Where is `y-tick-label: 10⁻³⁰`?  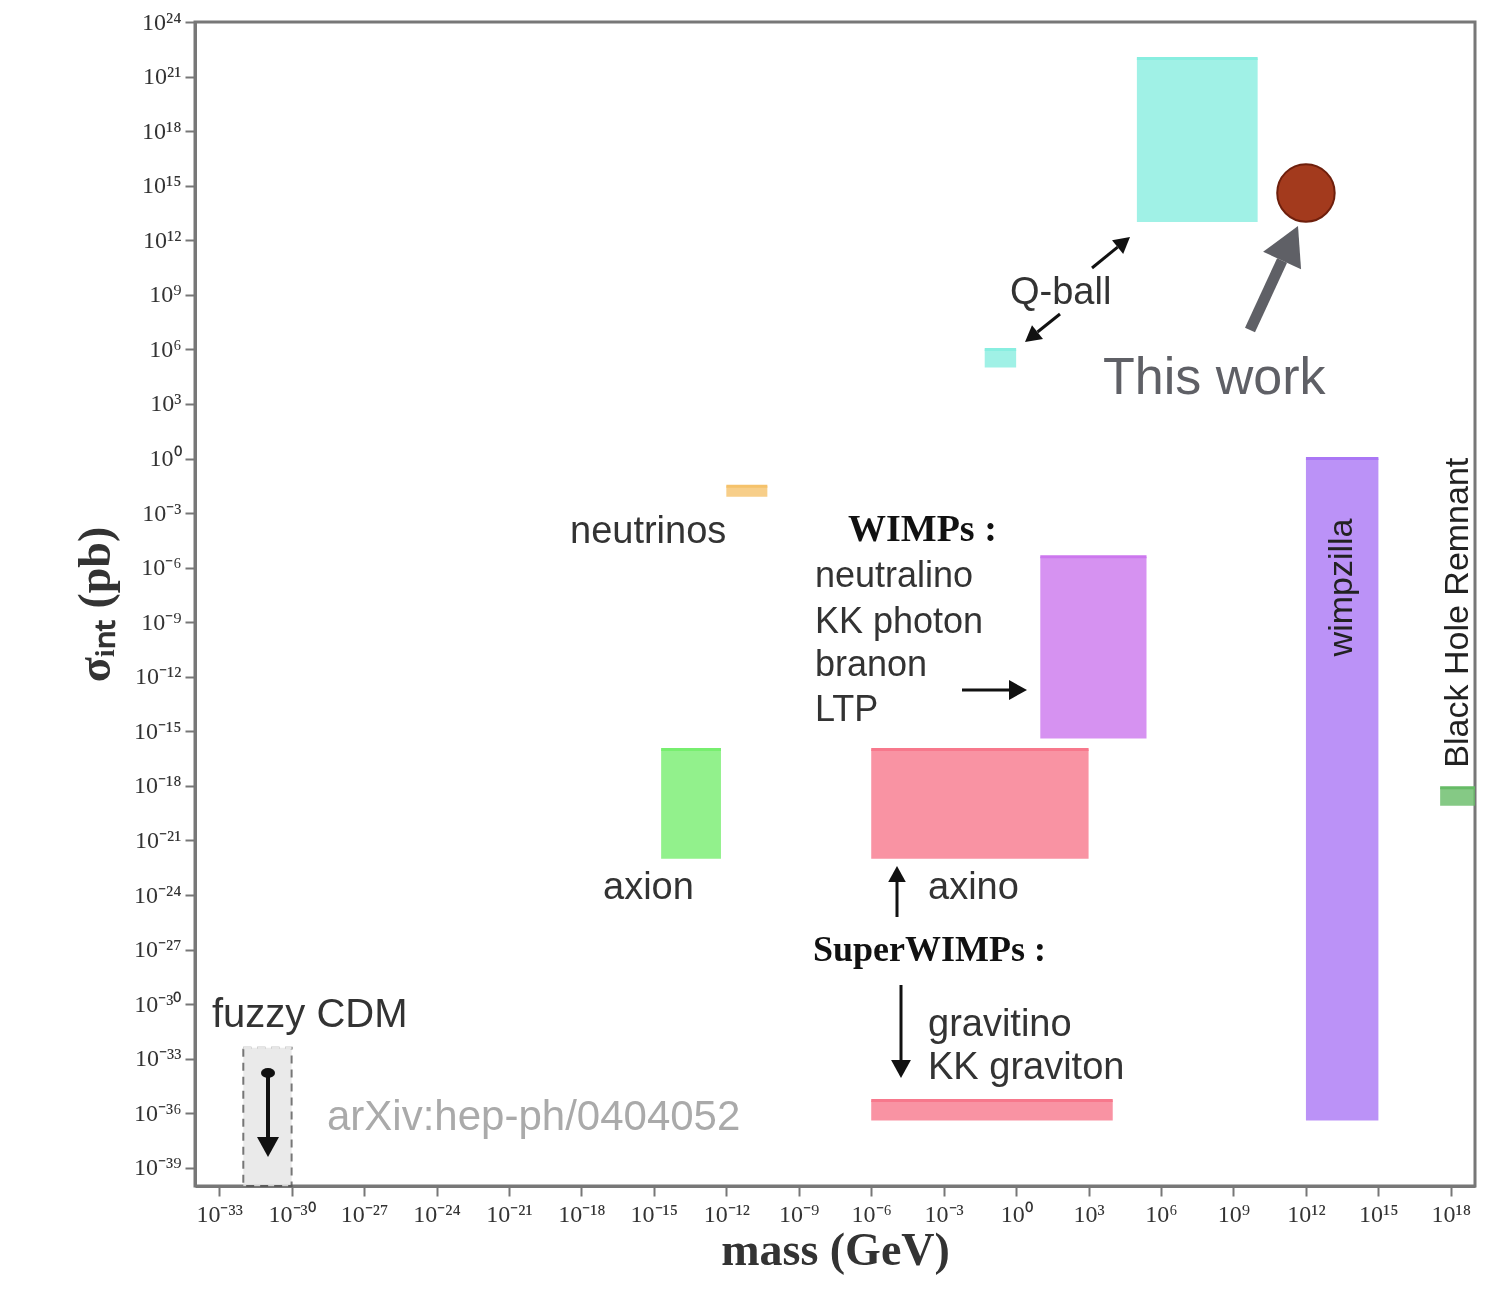
y-tick-label: 10⁻³⁰ is located at coordinates (158, 1003).